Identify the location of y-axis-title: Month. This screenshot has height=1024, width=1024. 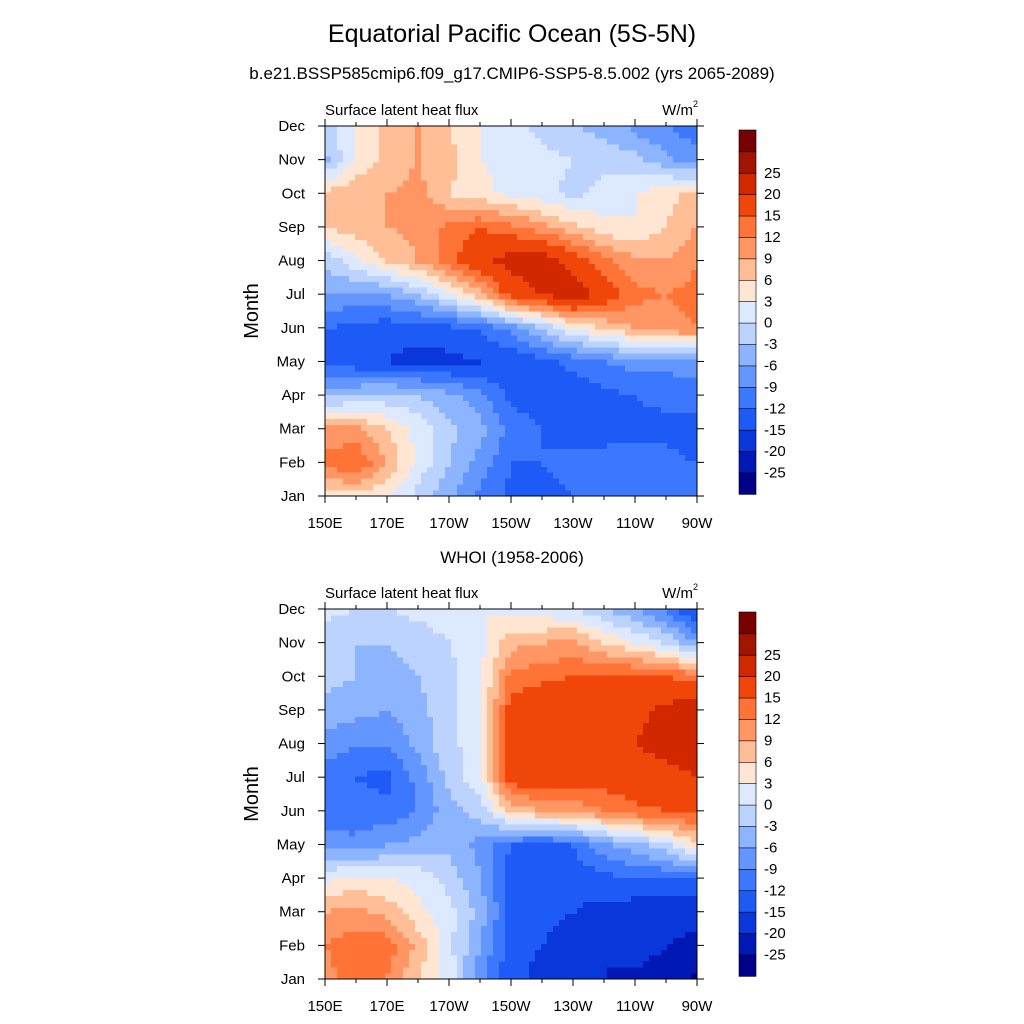
(252, 311).